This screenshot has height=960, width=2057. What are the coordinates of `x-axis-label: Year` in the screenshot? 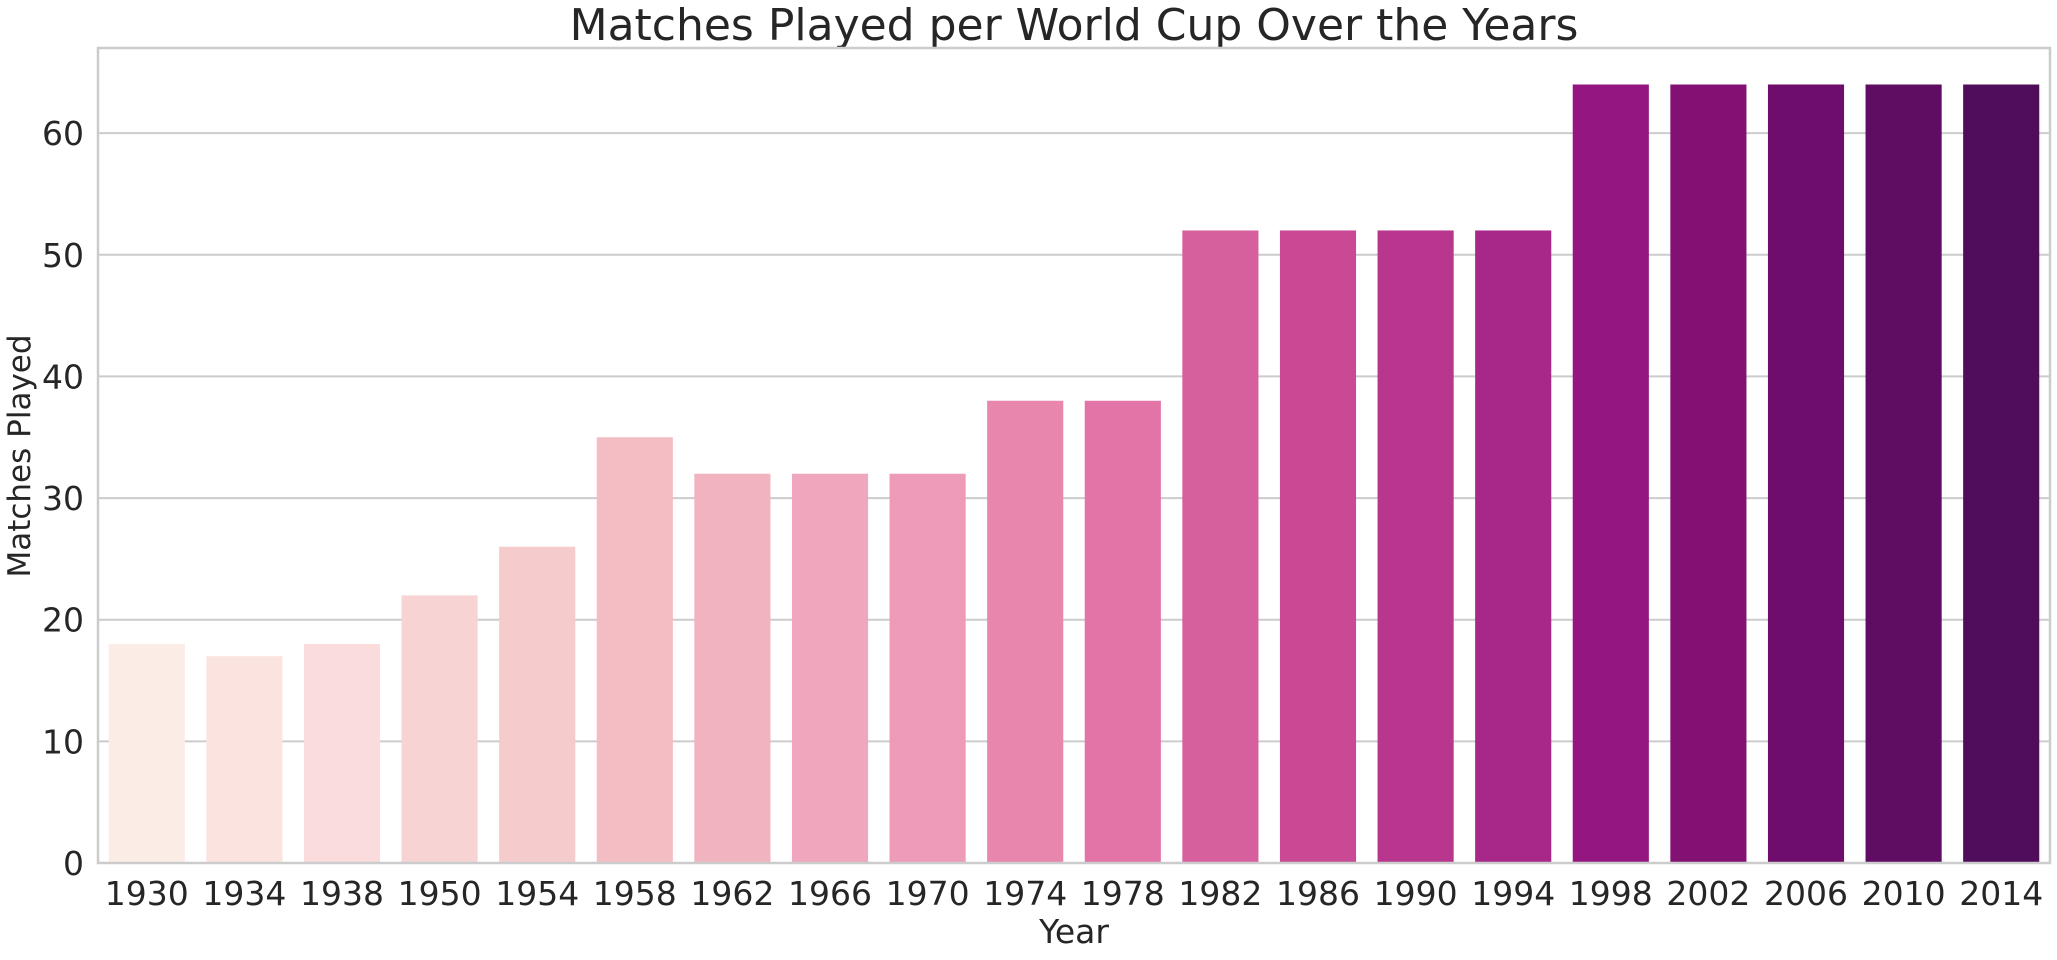 It's located at (1073, 931).